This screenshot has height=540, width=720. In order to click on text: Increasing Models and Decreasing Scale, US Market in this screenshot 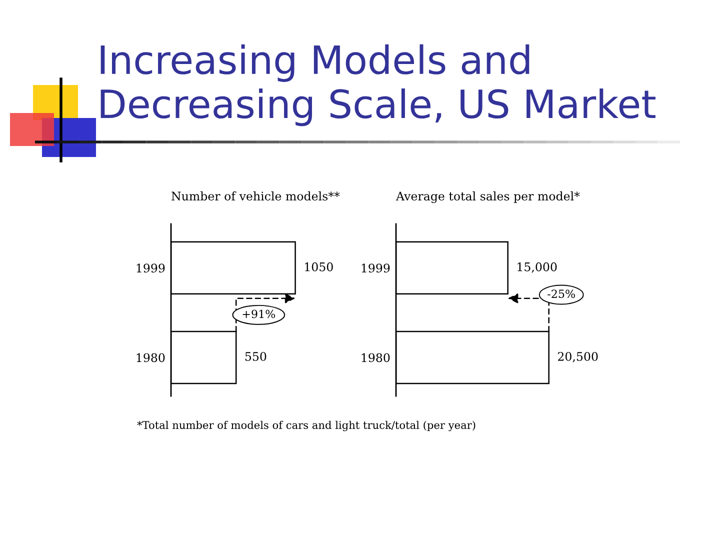, I will do `click(378, 85)`.